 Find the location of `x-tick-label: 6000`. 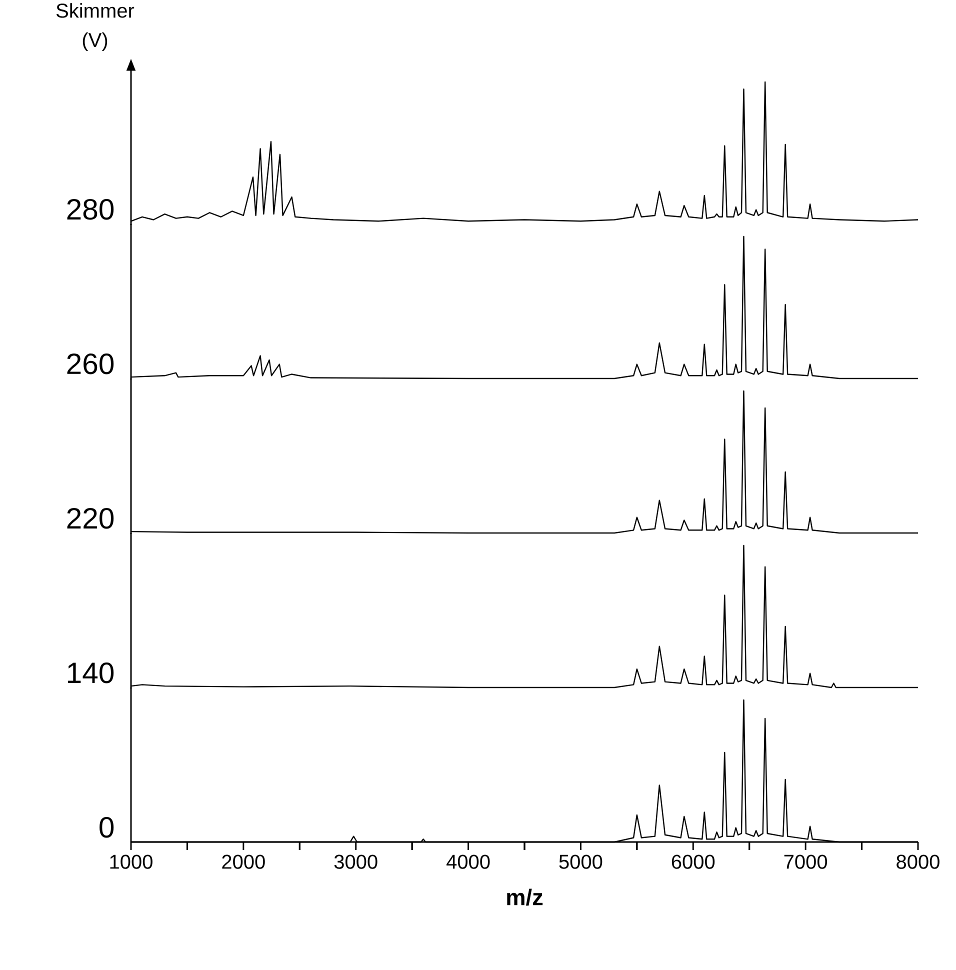

x-tick-label: 6000 is located at coordinates (693, 861).